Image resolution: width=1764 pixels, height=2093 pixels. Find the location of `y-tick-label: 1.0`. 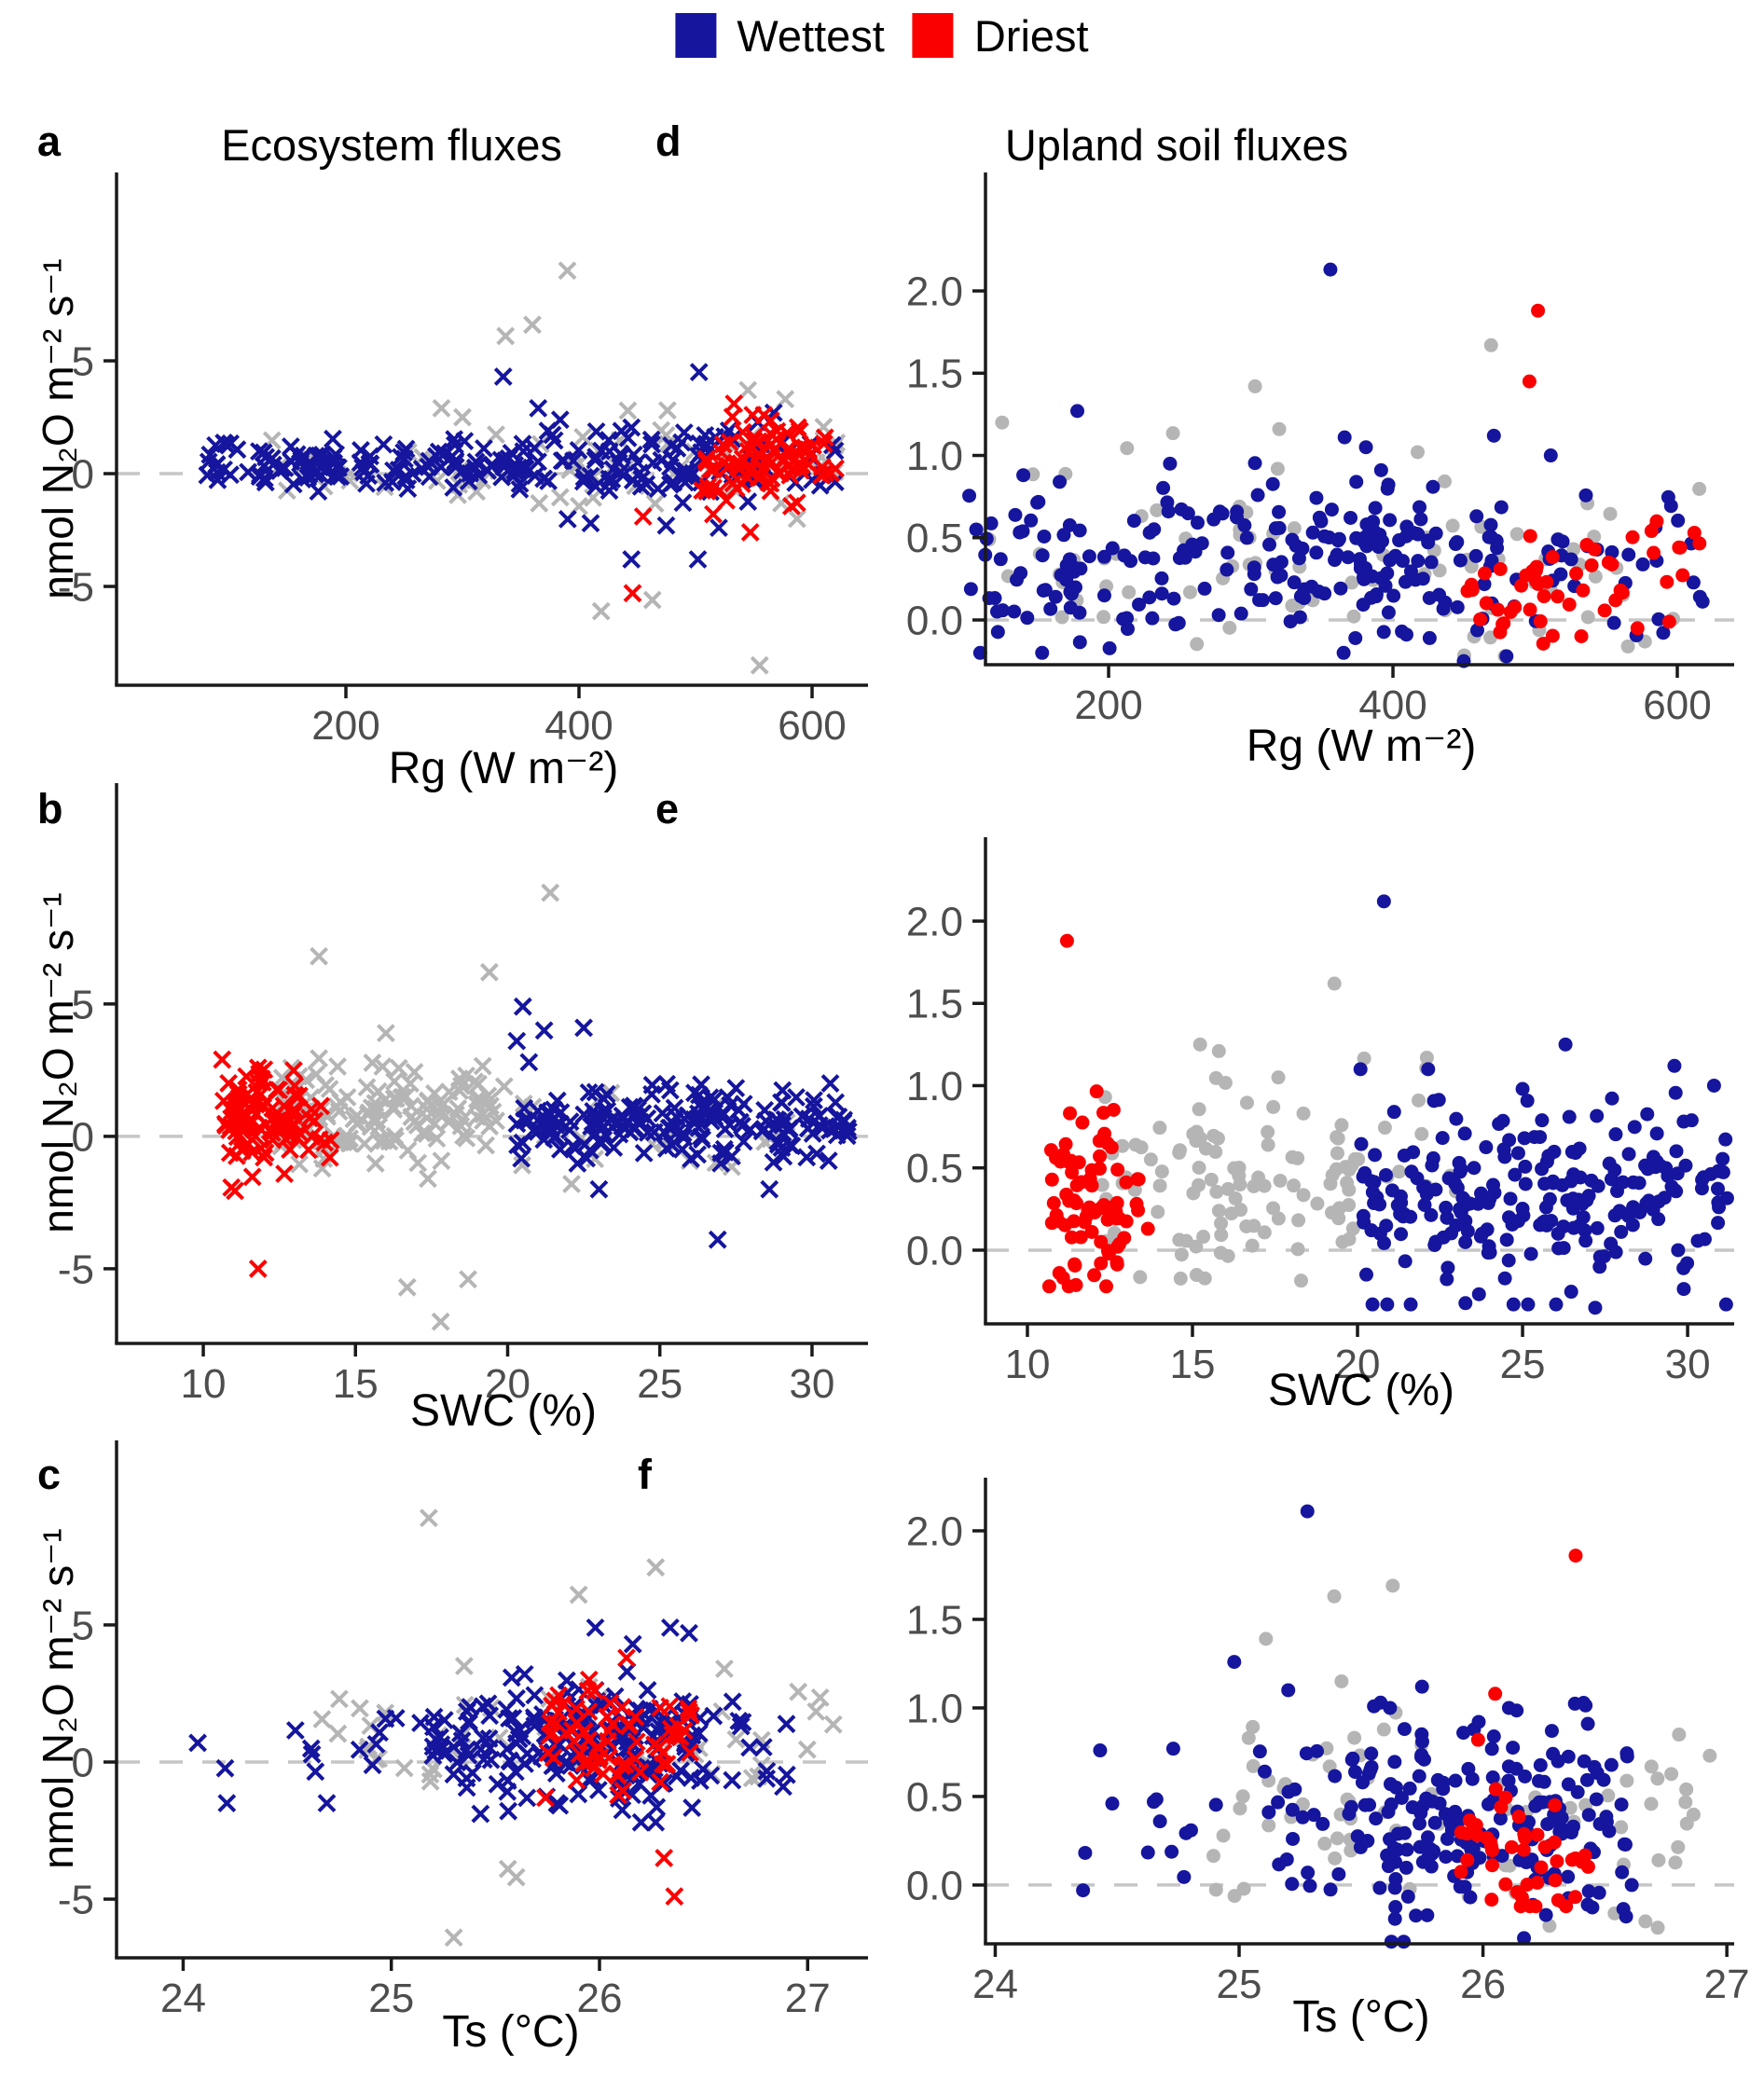

y-tick-label: 1.0 is located at coordinates (934, 1086).